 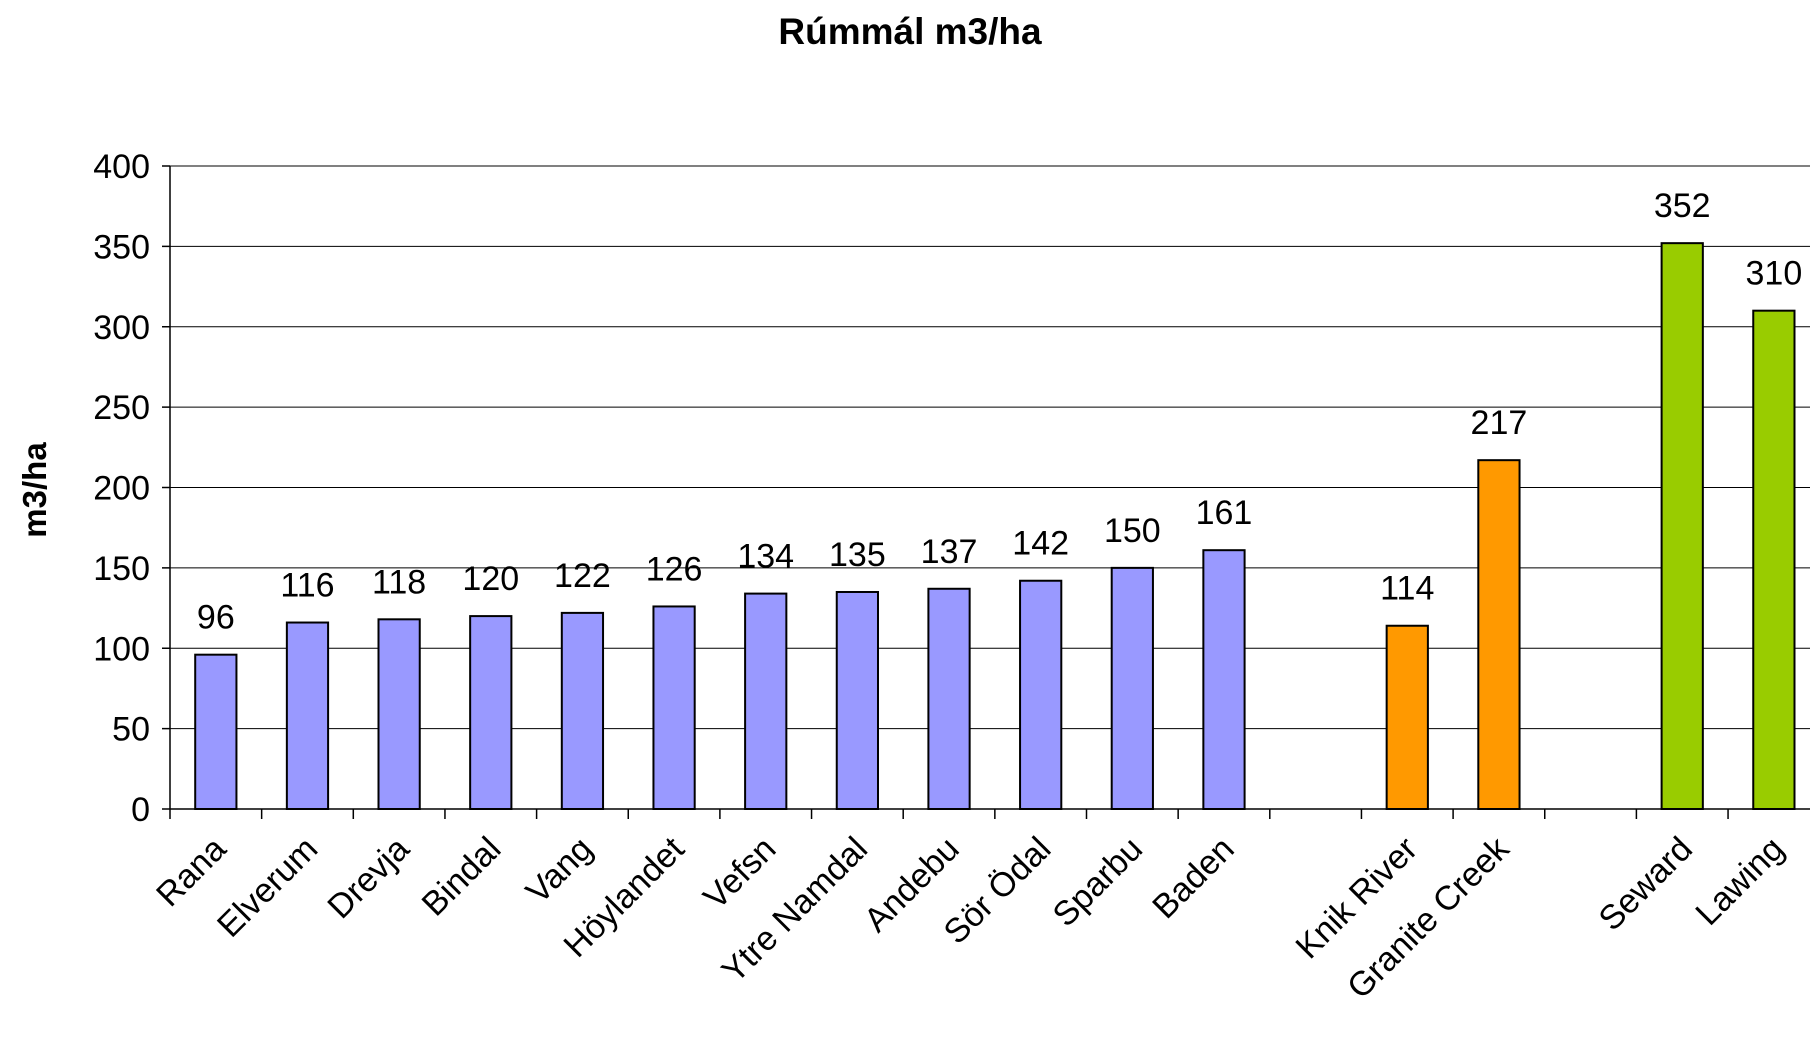 I want to click on x-tick-label: Granite Creek, so click(x=1428, y=917).